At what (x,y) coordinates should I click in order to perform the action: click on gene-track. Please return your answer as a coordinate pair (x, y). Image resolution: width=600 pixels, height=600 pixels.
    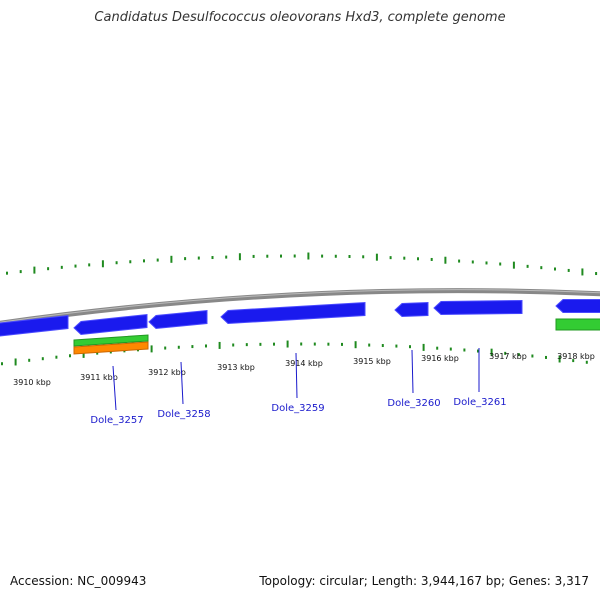
    Looking at the image, I should click on (300, 318).